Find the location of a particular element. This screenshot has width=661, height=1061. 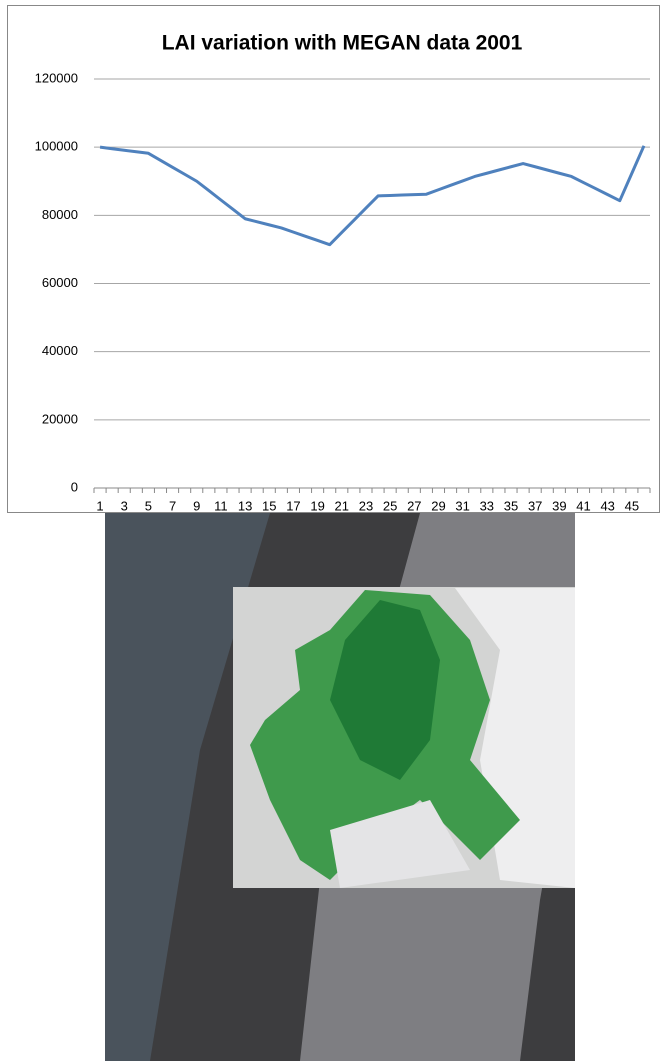

data-line is located at coordinates (372, 196).